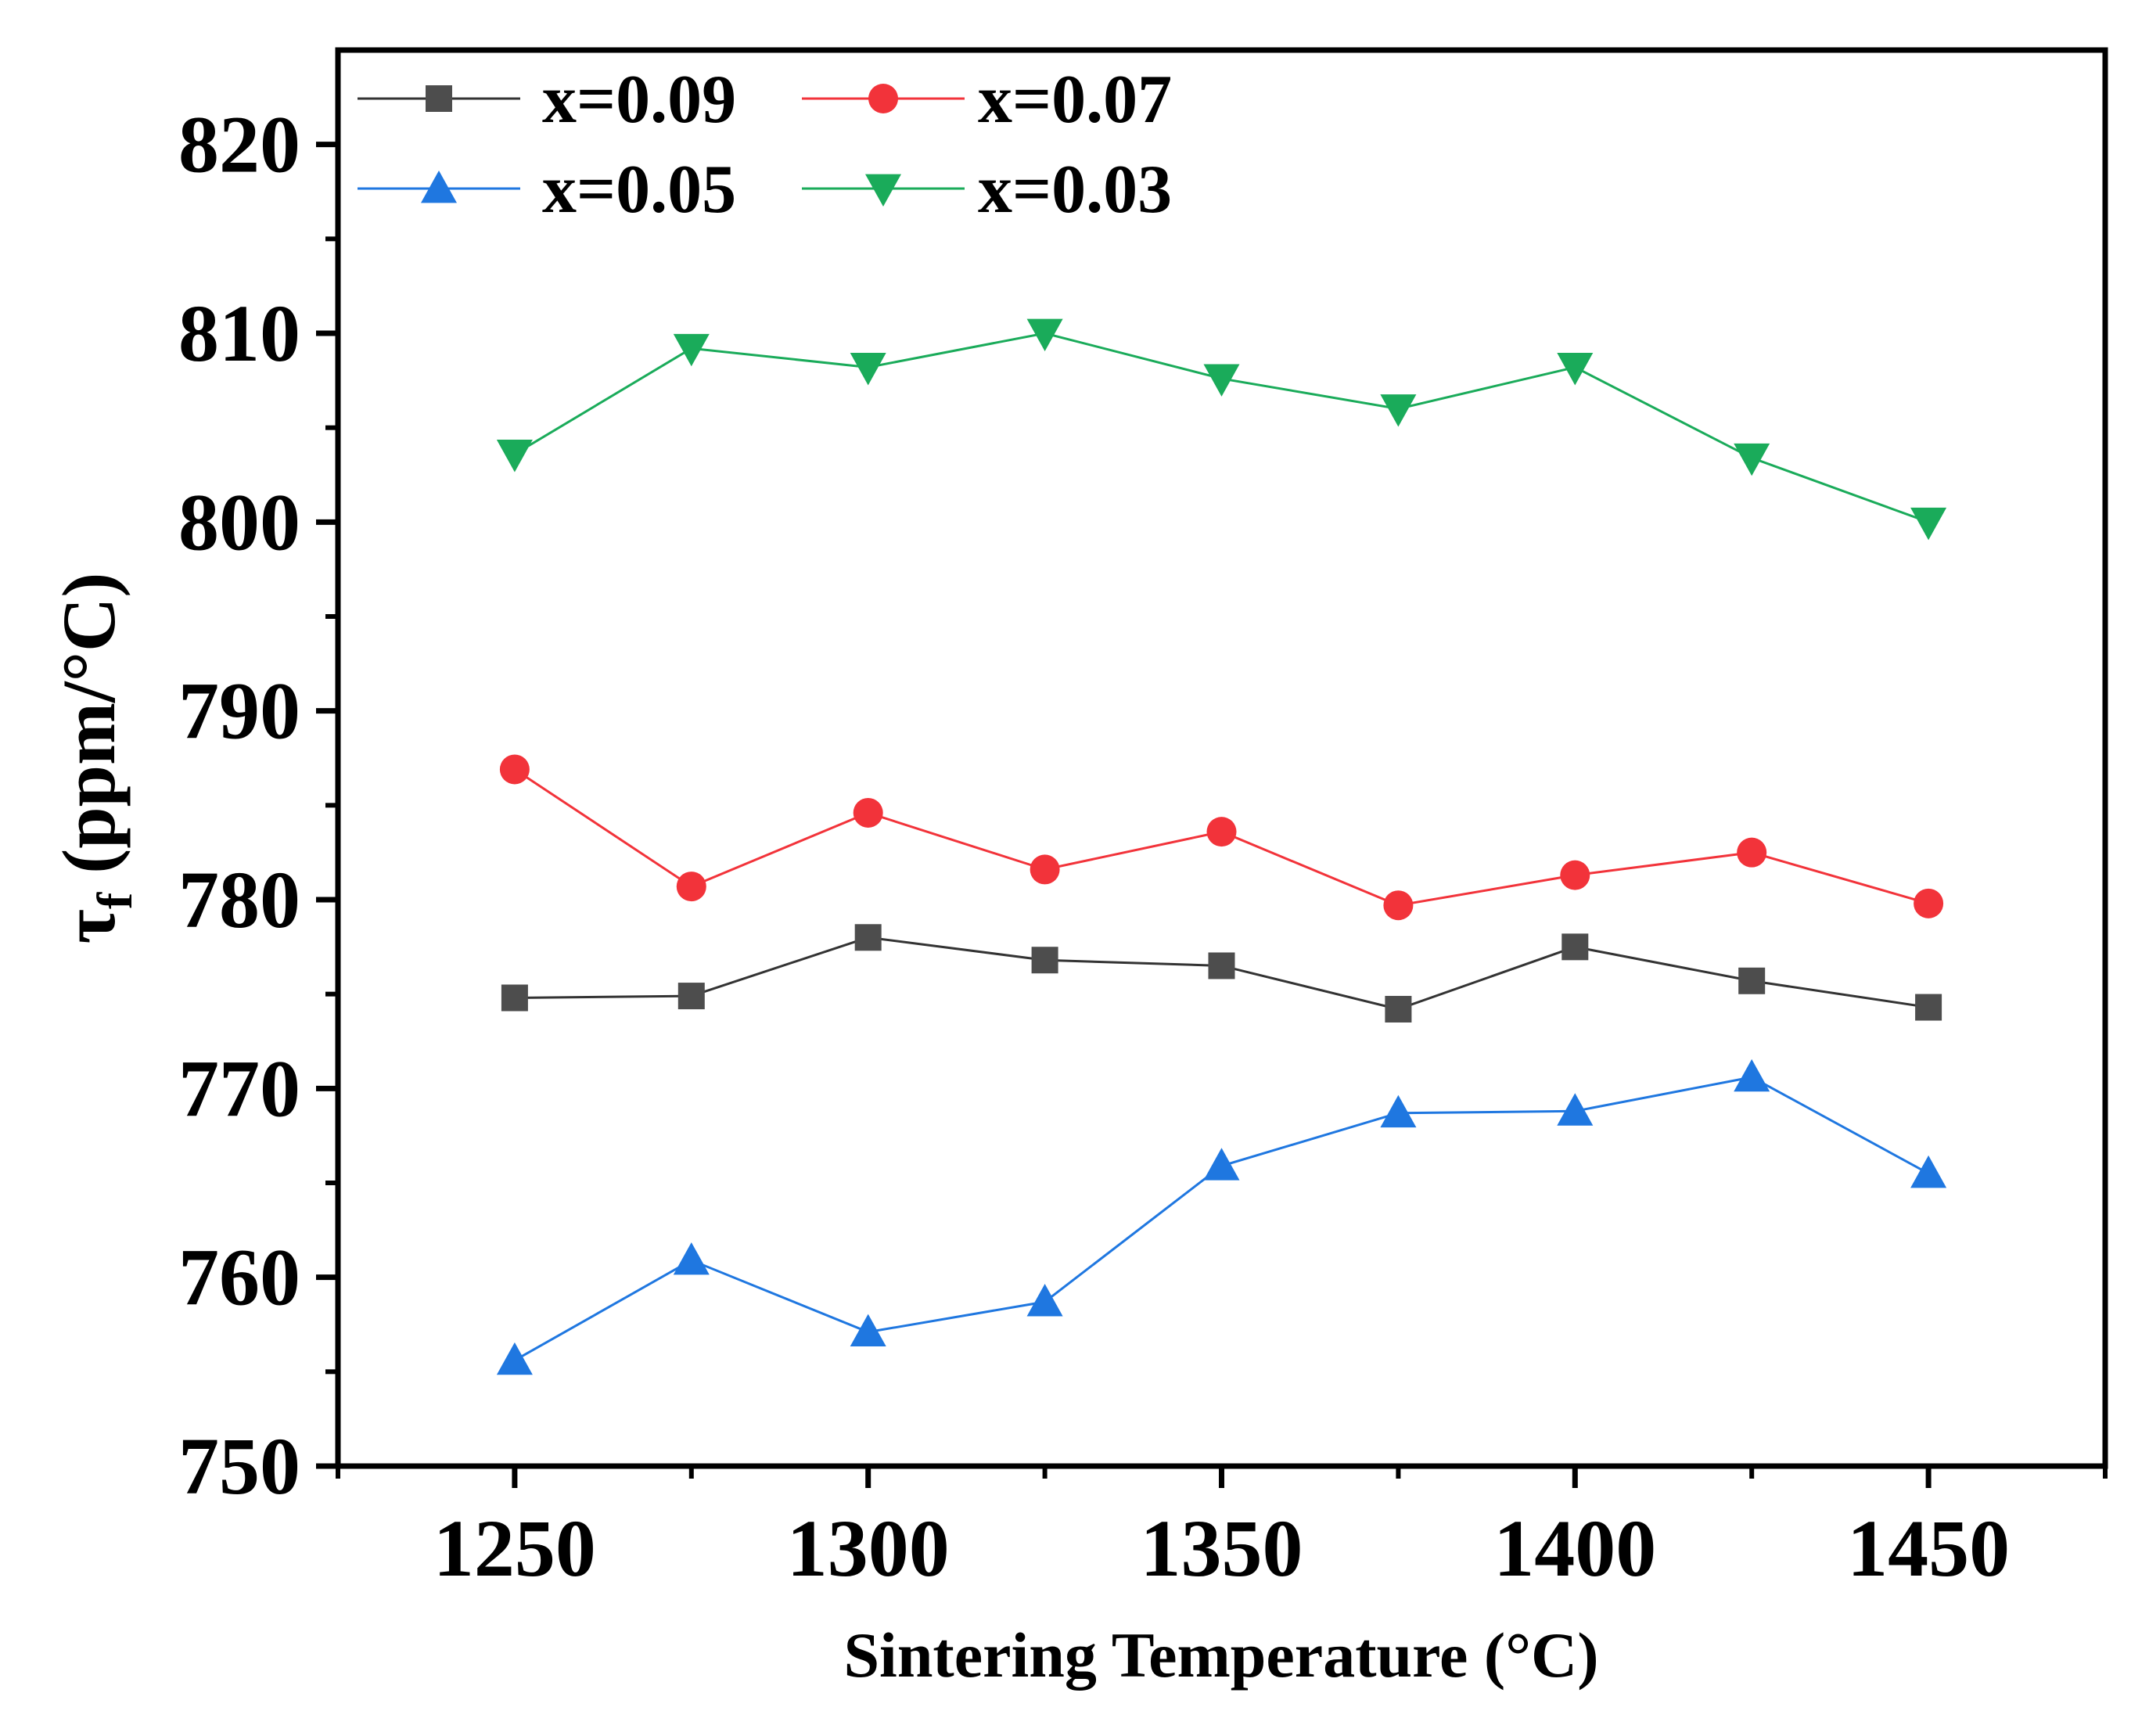  Describe the element at coordinates (514, 1359) in the screenshot. I see `data-point-x=0.05-1250` at that location.